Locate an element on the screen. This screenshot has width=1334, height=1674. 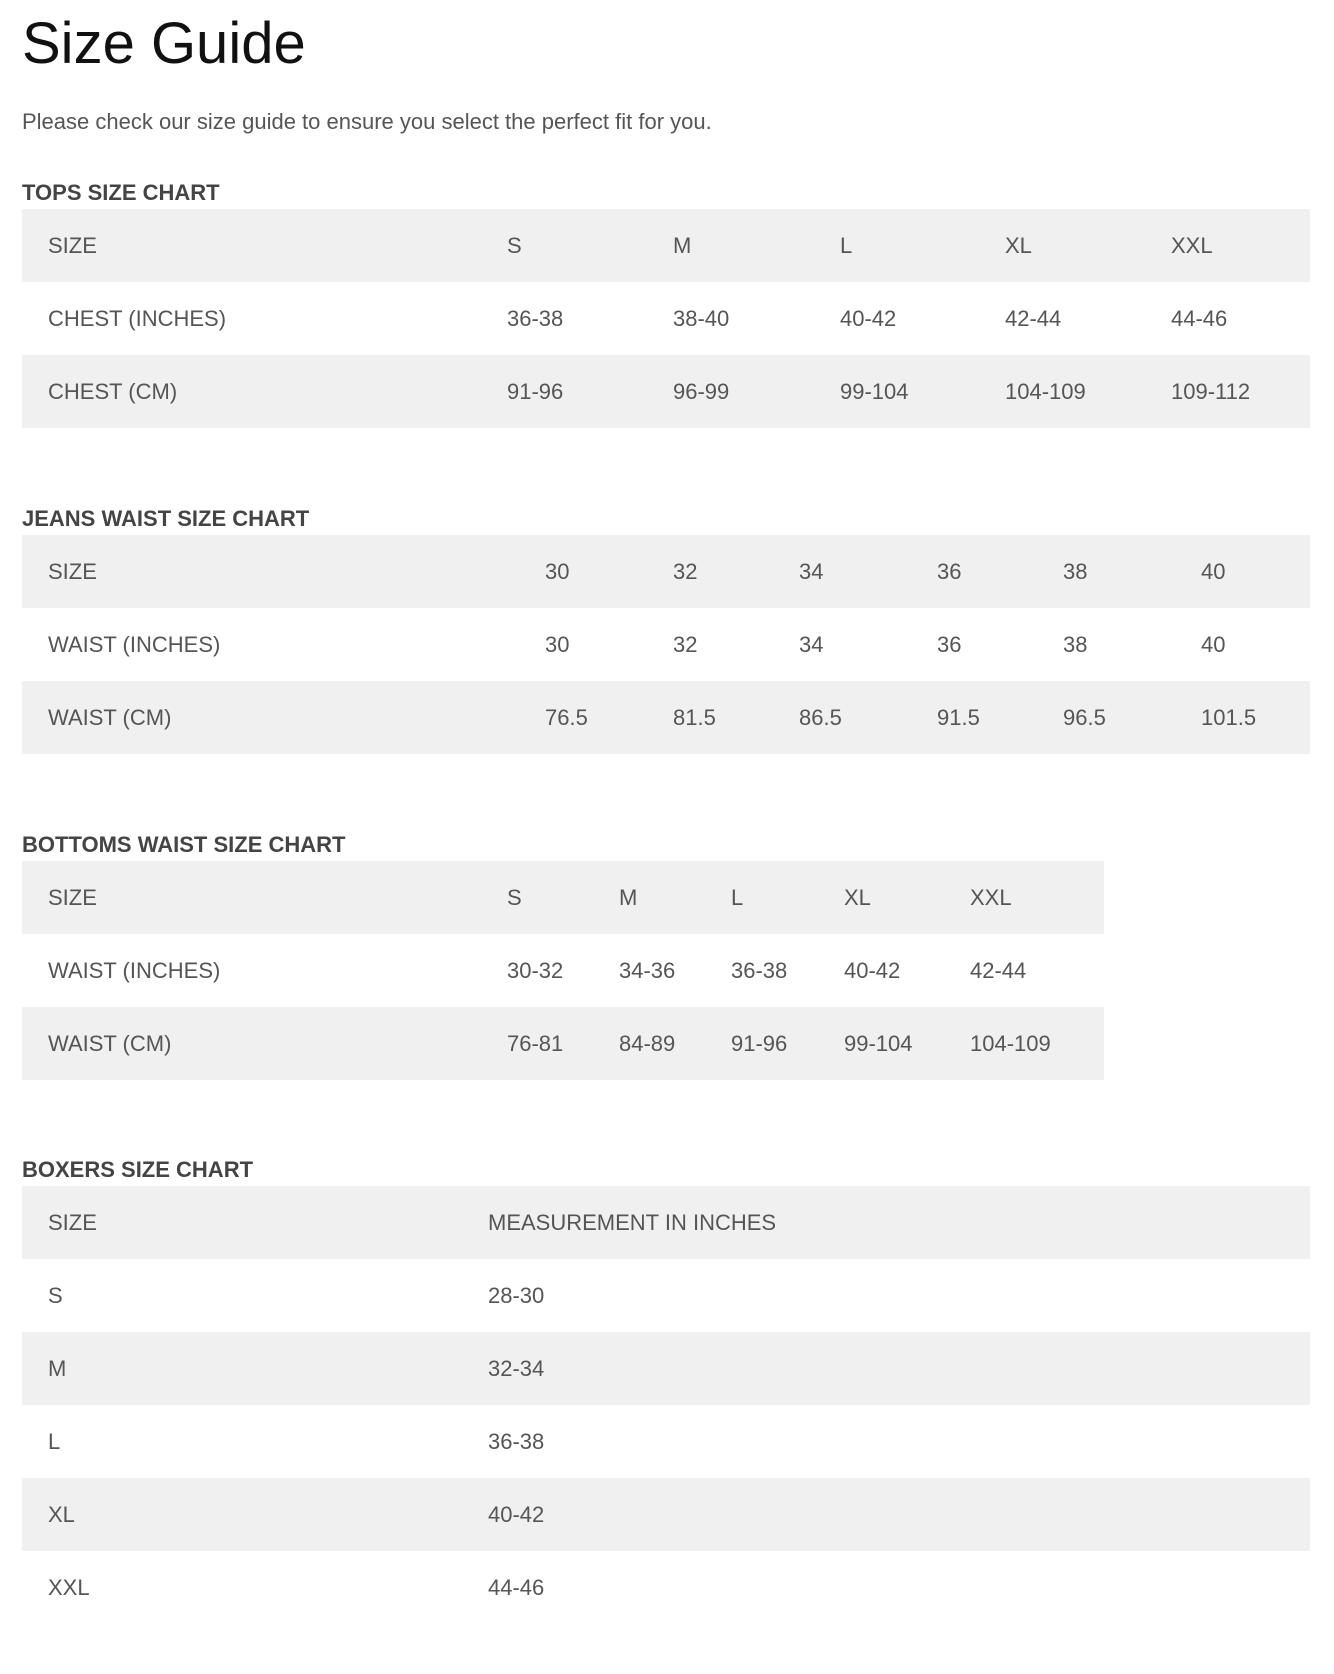
table-header-row: SIZE MEASUREMENT IN INCHES is located at coordinates (666, 1222).